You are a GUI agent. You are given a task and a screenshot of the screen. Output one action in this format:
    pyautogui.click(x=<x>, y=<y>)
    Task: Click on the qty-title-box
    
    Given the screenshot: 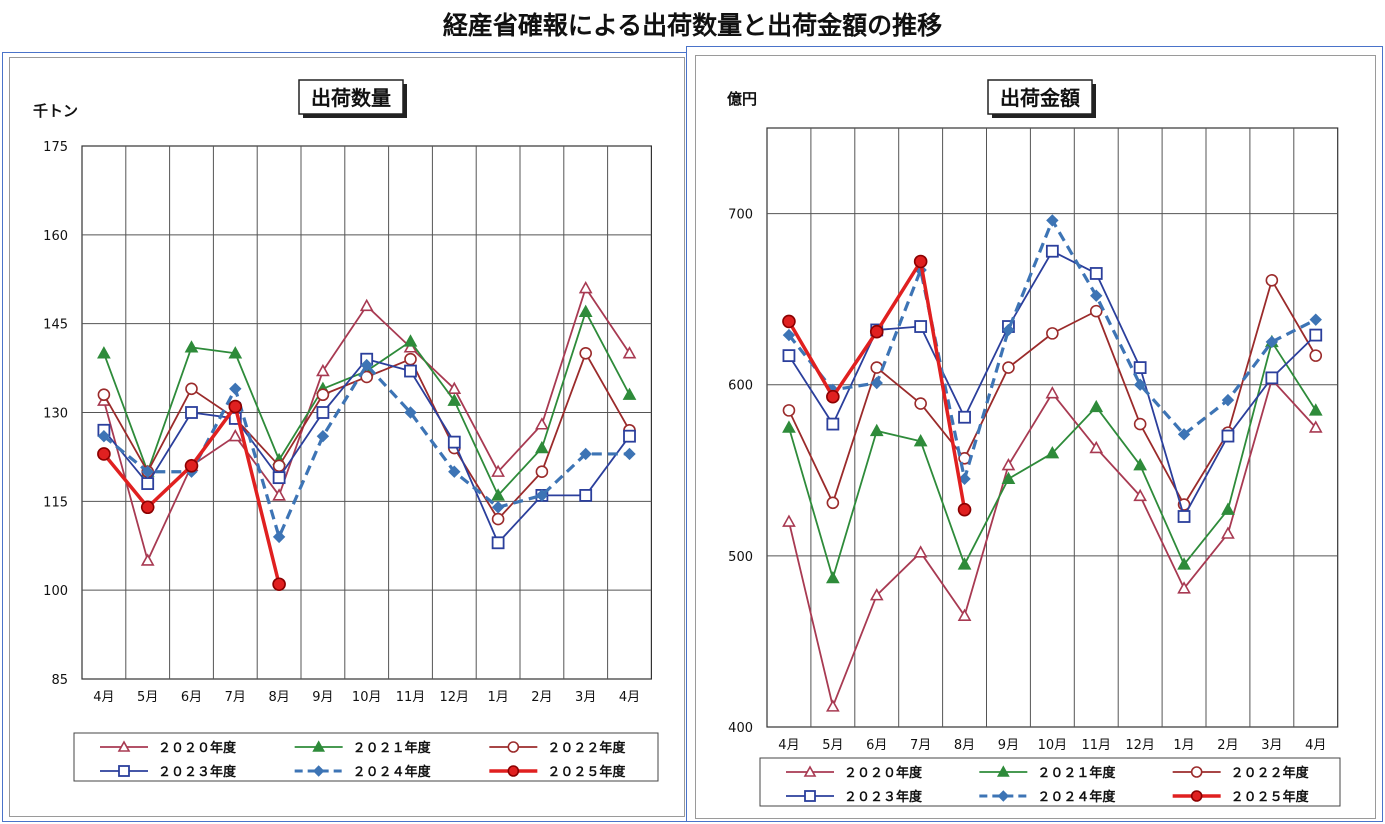 What is the action you would take?
    pyautogui.click(x=351, y=97)
    